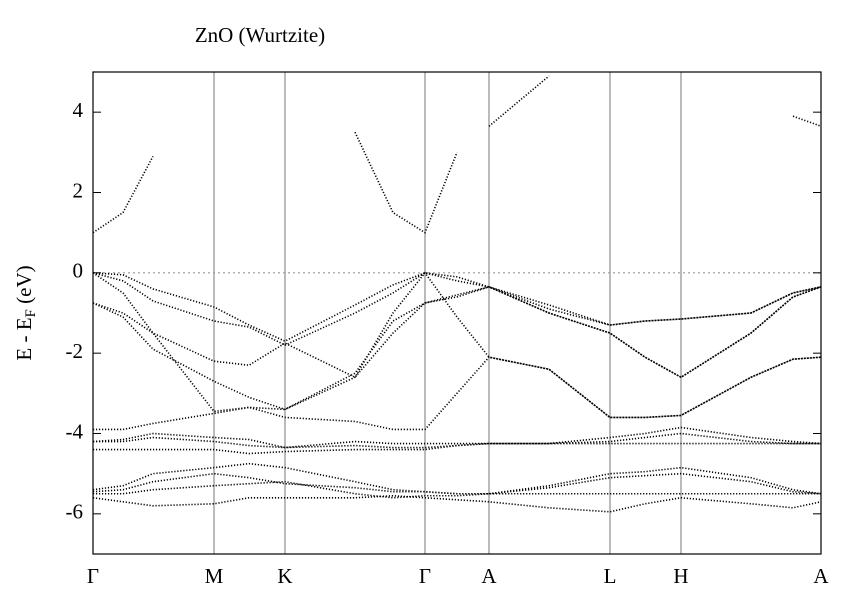  I want to click on x-tick-label: H, so click(680, 576).